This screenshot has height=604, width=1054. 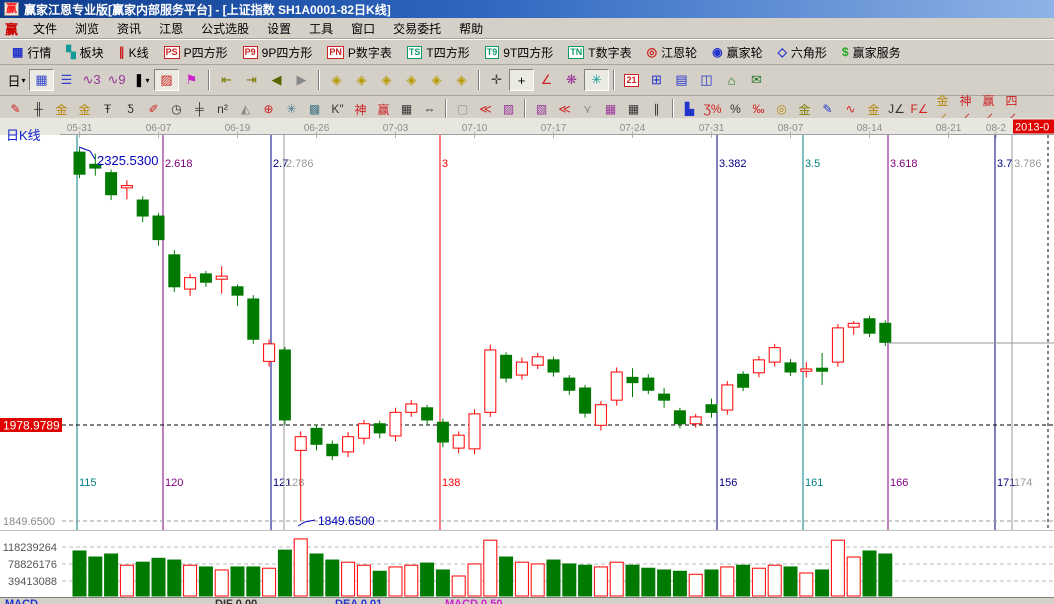 What do you see at coordinates (706, 80) in the screenshot?
I see `save-icon: ◫` at bounding box center [706, 80].